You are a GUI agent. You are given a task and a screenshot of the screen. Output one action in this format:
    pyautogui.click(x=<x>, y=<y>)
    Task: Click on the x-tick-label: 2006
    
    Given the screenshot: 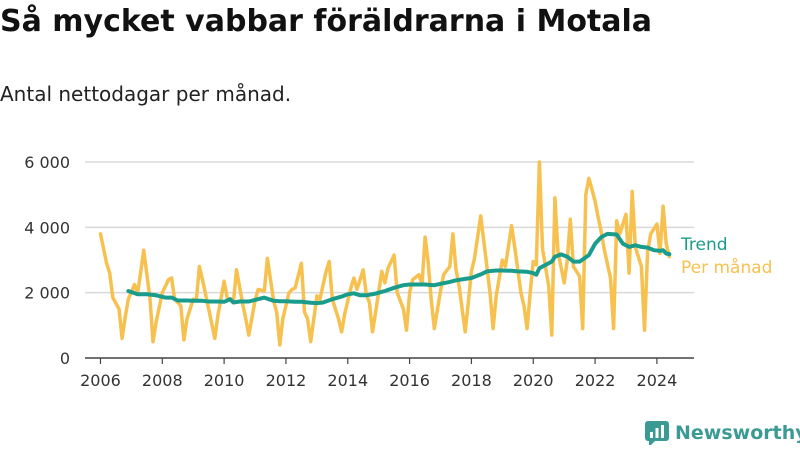 What is the action you would take?
    pyautogui.click(x=100, y=380)
    